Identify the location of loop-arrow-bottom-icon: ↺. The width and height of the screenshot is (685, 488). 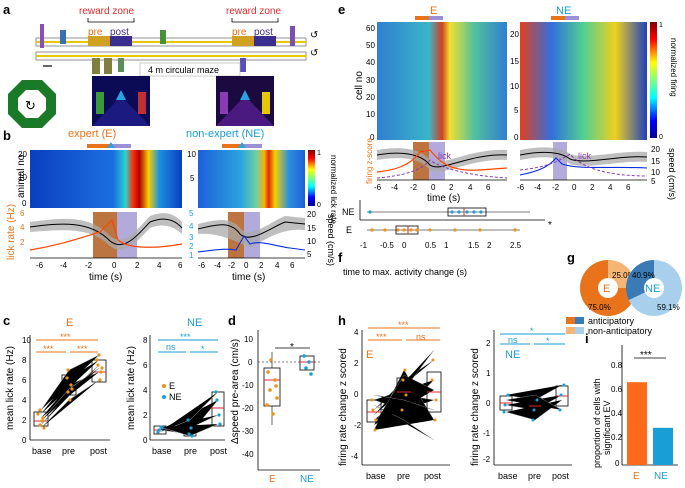
(314, 53).